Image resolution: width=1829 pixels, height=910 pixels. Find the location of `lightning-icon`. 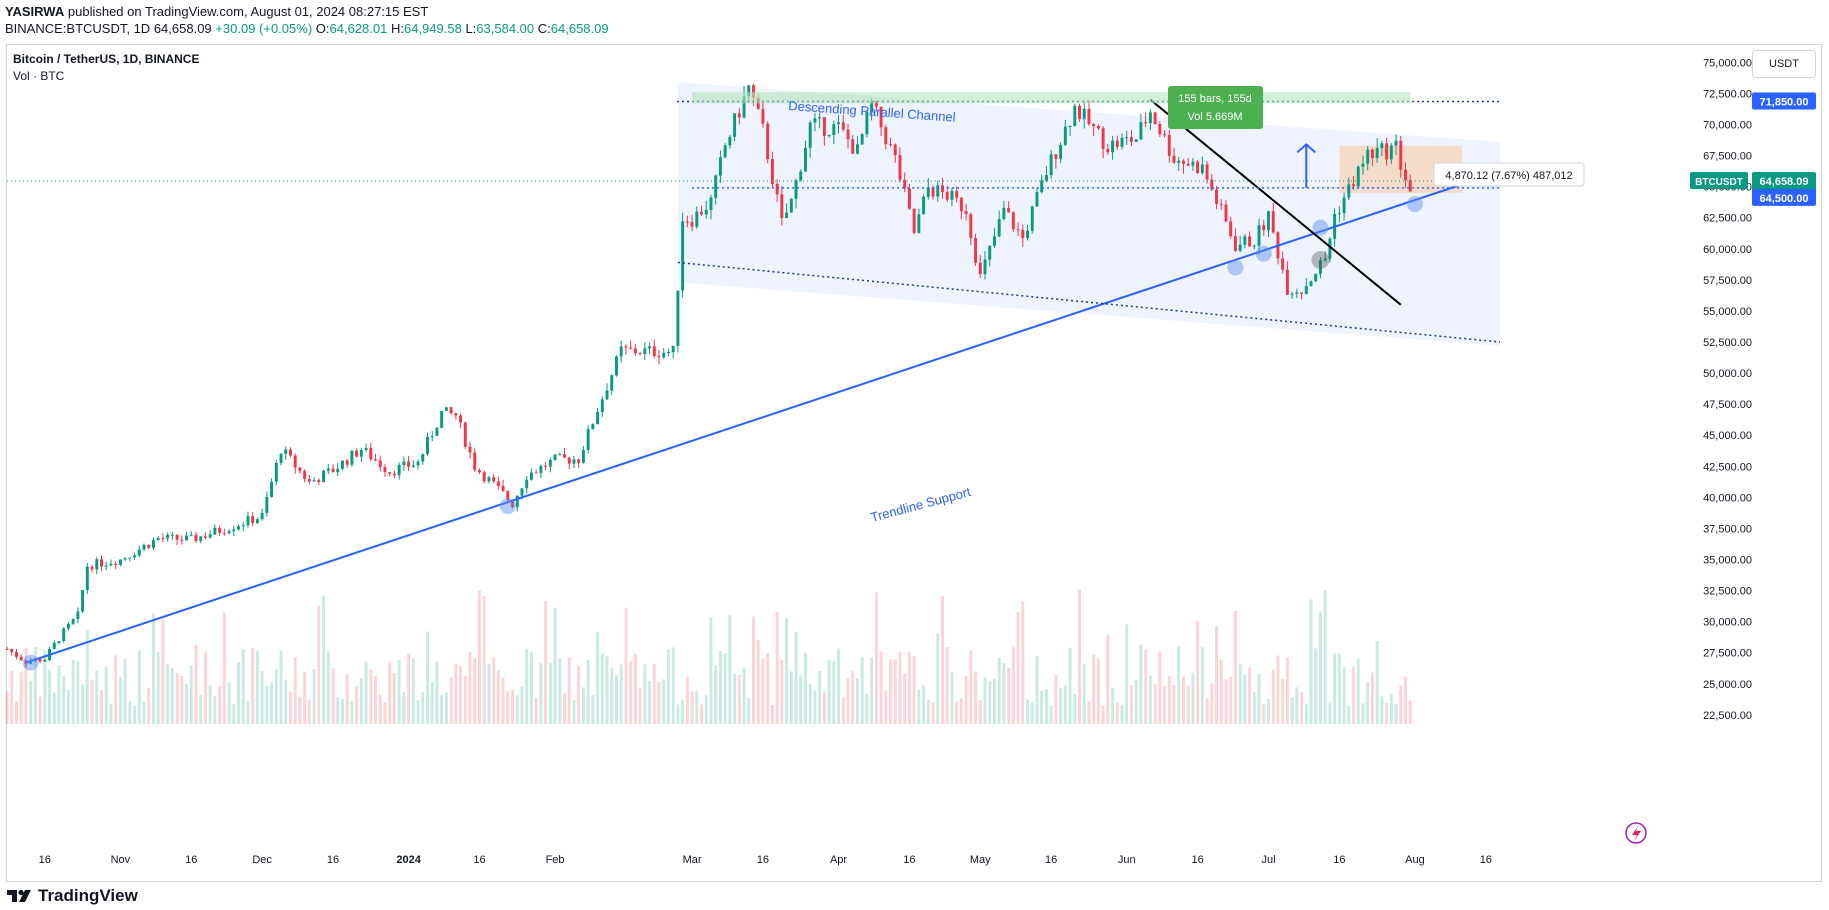

lightning-icon is located at coordinates (1636, 833).